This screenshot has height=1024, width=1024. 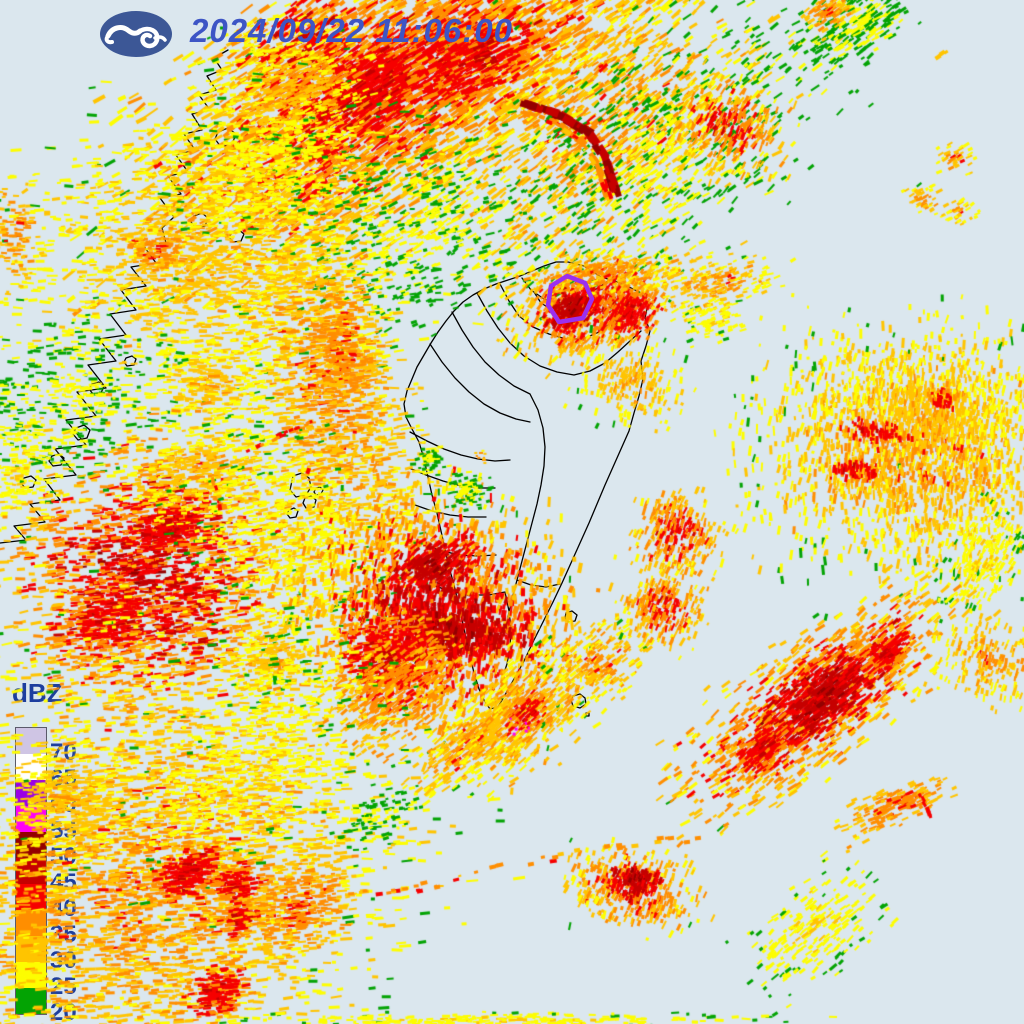 What do you see at coordinates (136, 34) in the screenshot?
I see `cwa-cloud-logo-icon` at bounding box center [136, 34].